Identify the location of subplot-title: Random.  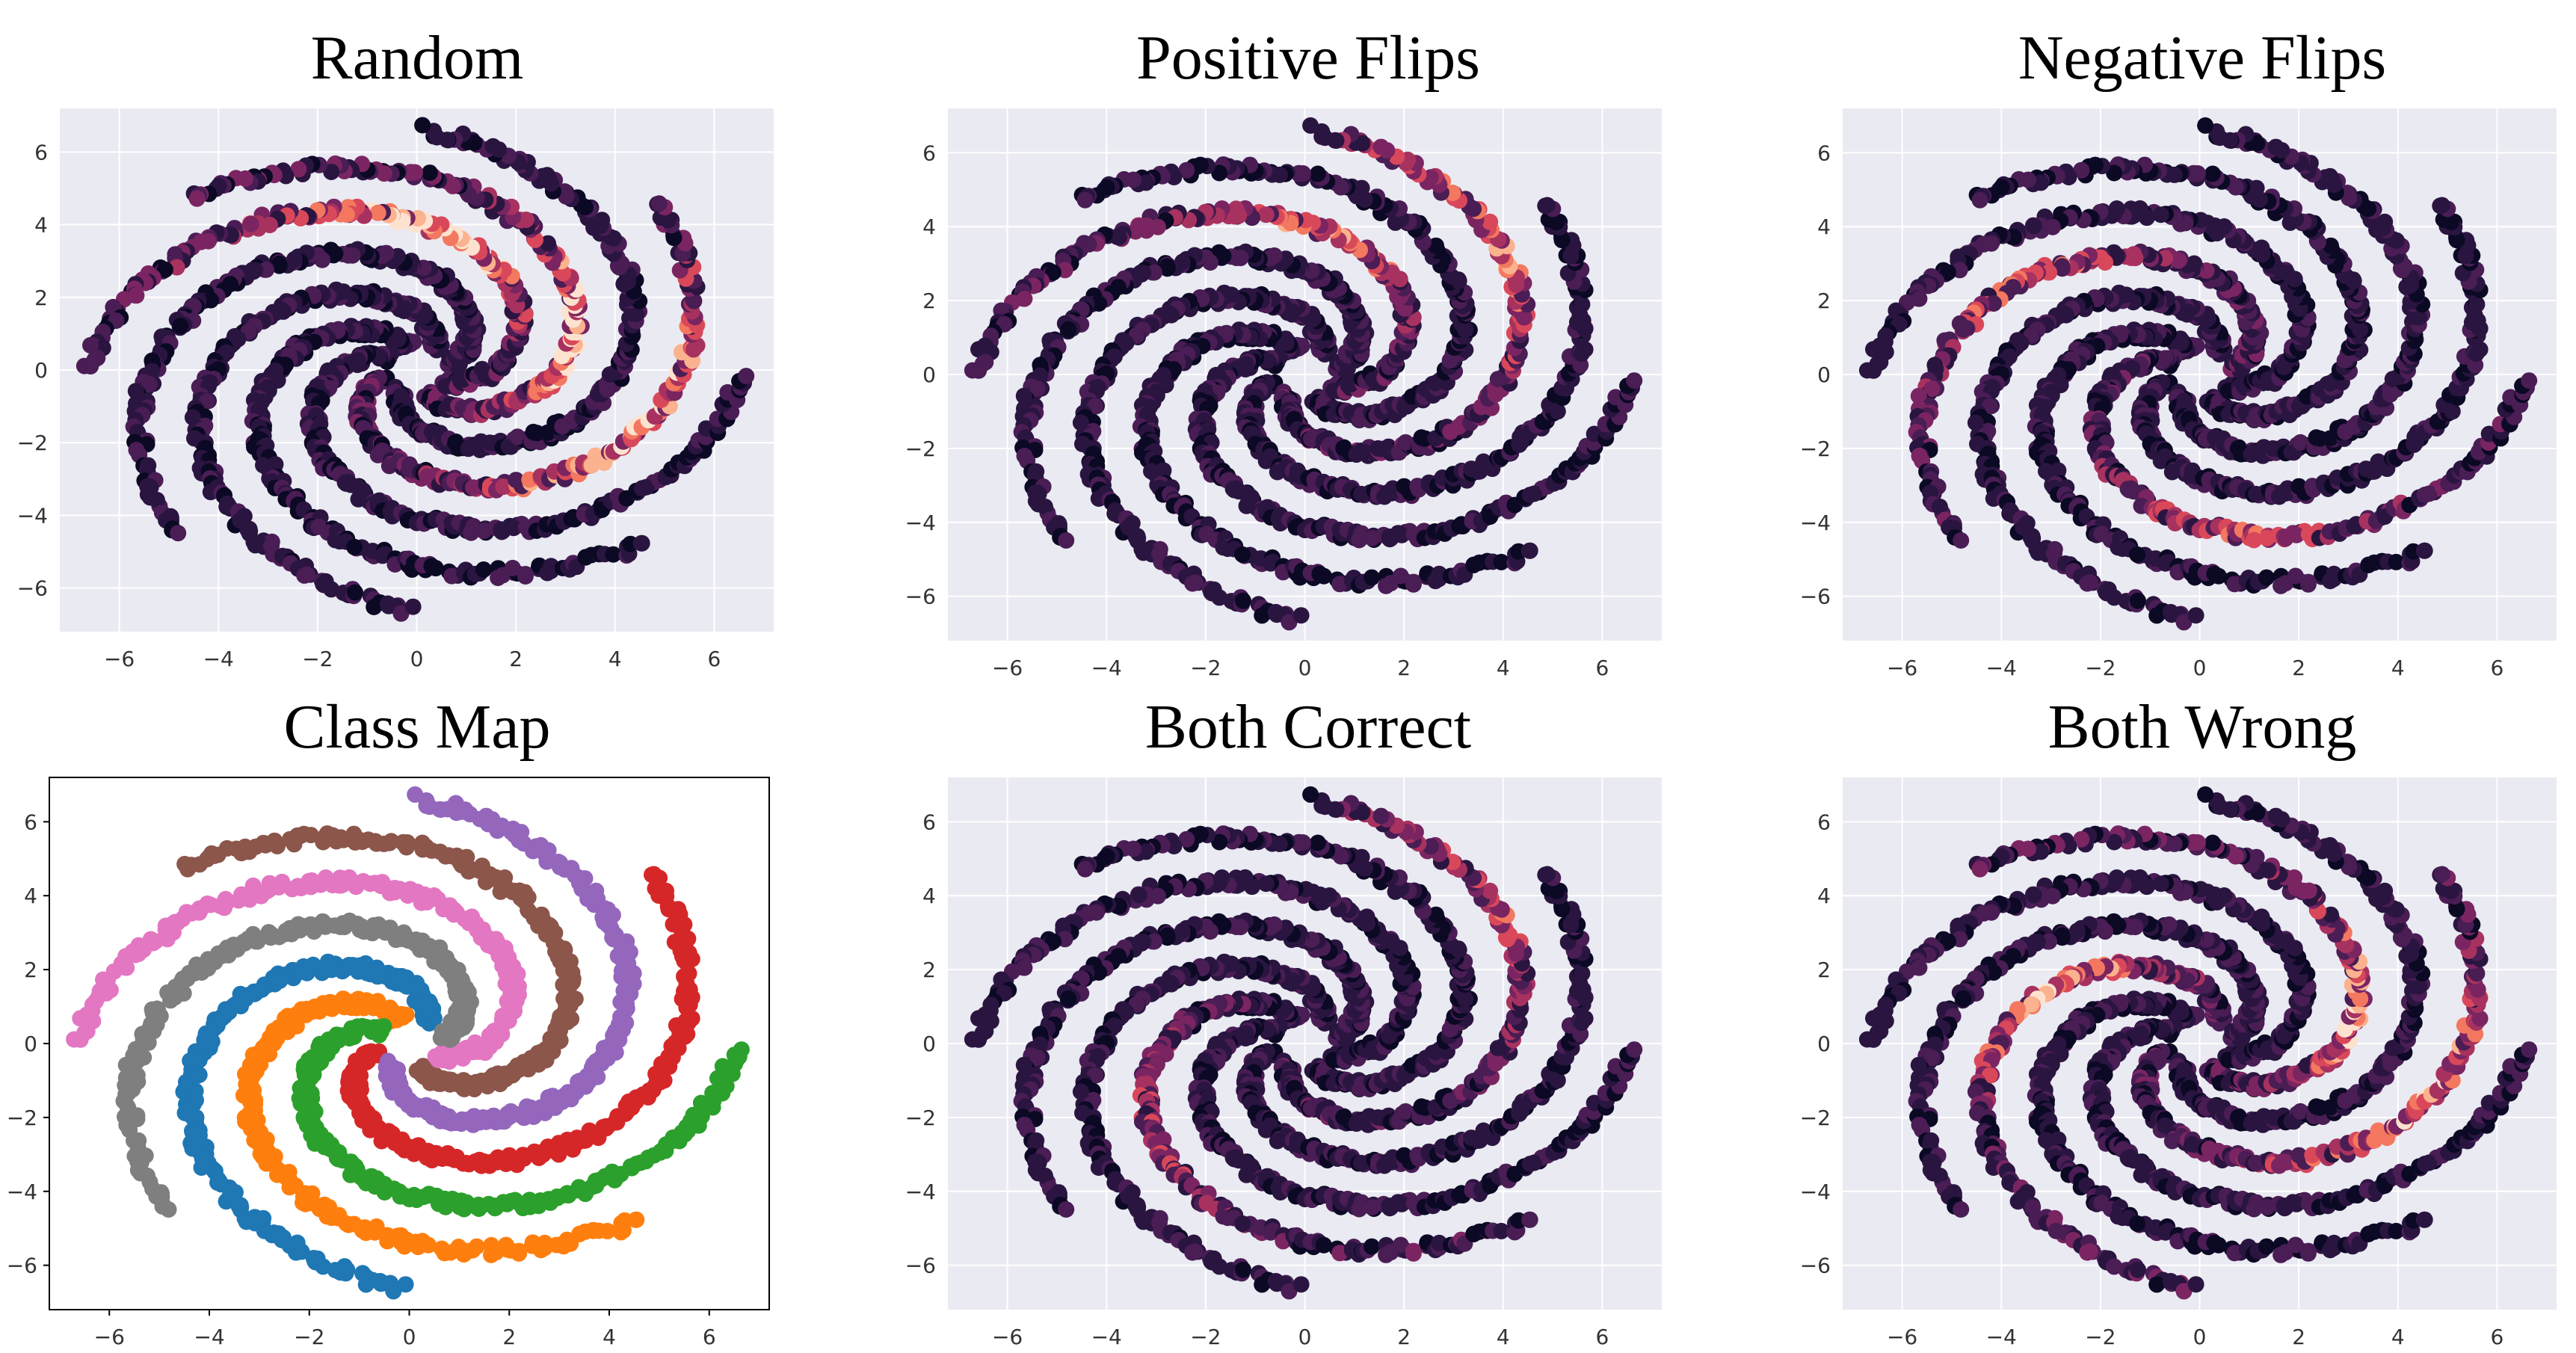
(417, 58).